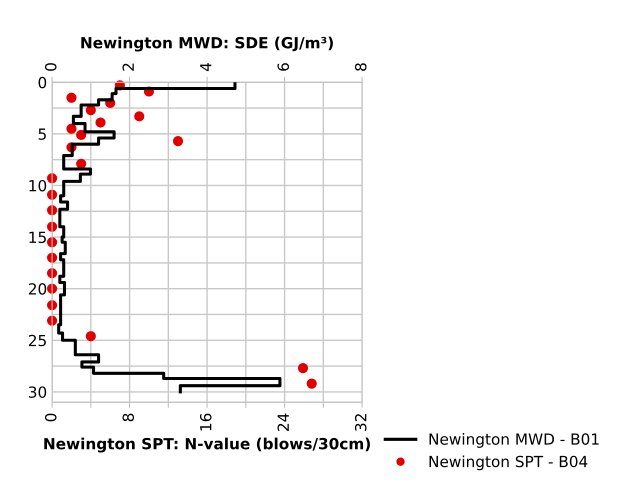 The image size is (620, 484). I want to click on legend-label: Newington SPT - B04, so click(509, 462).